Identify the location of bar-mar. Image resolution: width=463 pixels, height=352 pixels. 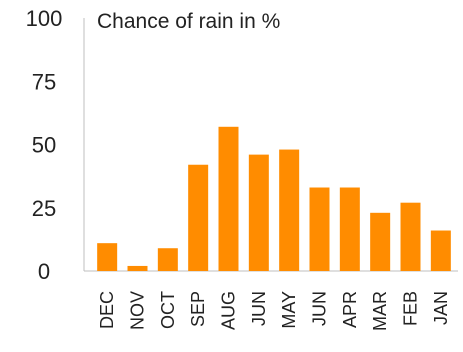
(380, 241).